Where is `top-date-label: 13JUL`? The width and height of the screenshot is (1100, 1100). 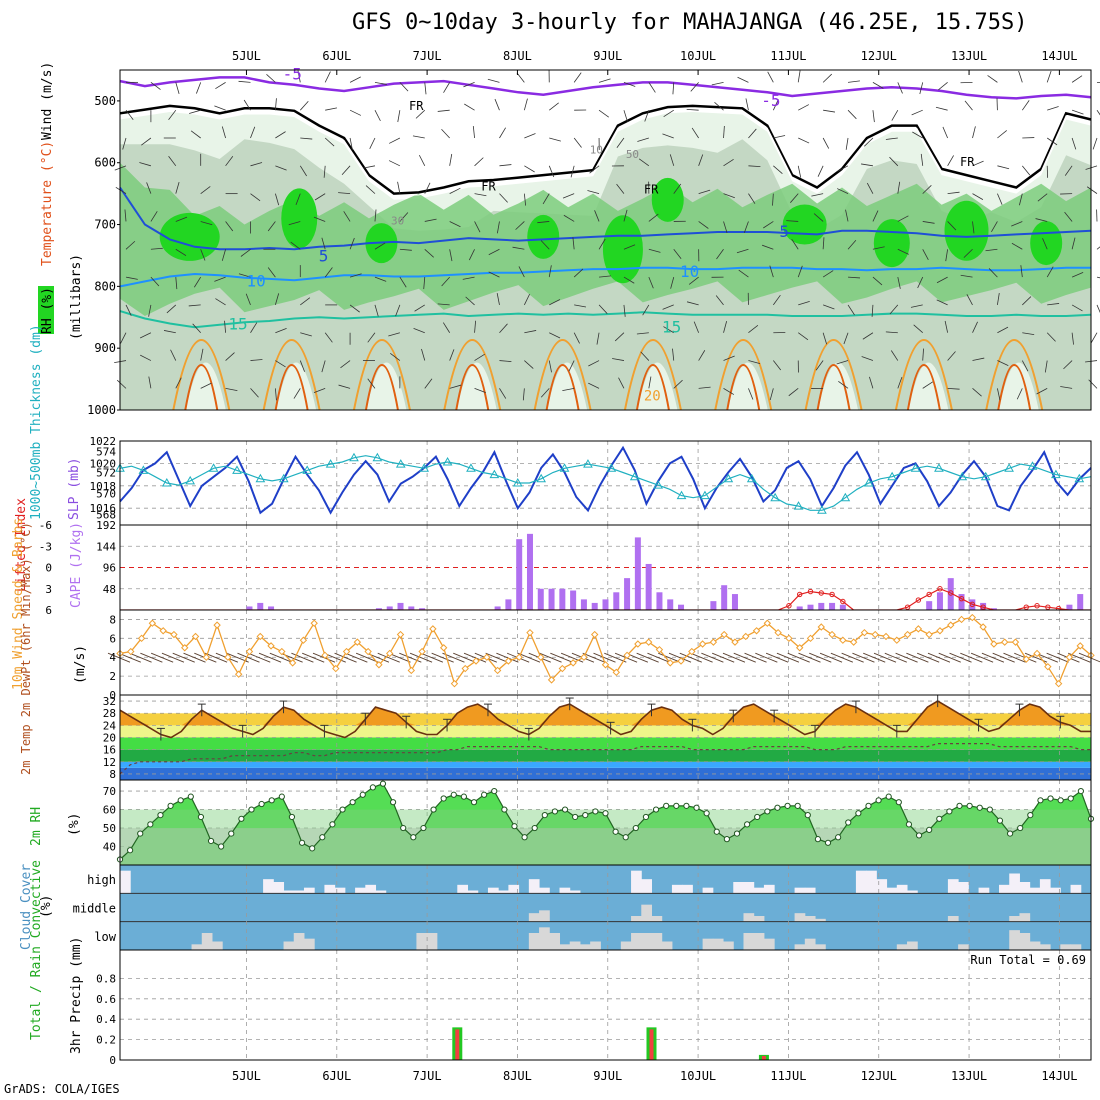
top-date-label: 13JUL is located at coordinates (969, 56).